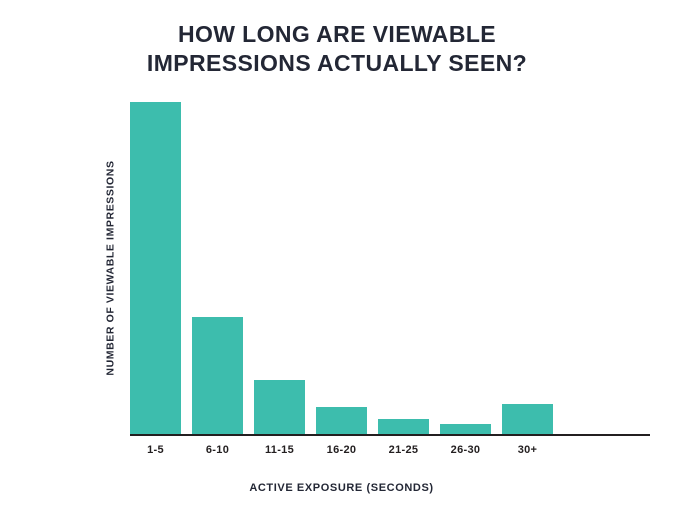  I want to click on x-tick-row: 1-5 6-10 11-15 16-20 21-25 26-30 30+, so click(341, 450).